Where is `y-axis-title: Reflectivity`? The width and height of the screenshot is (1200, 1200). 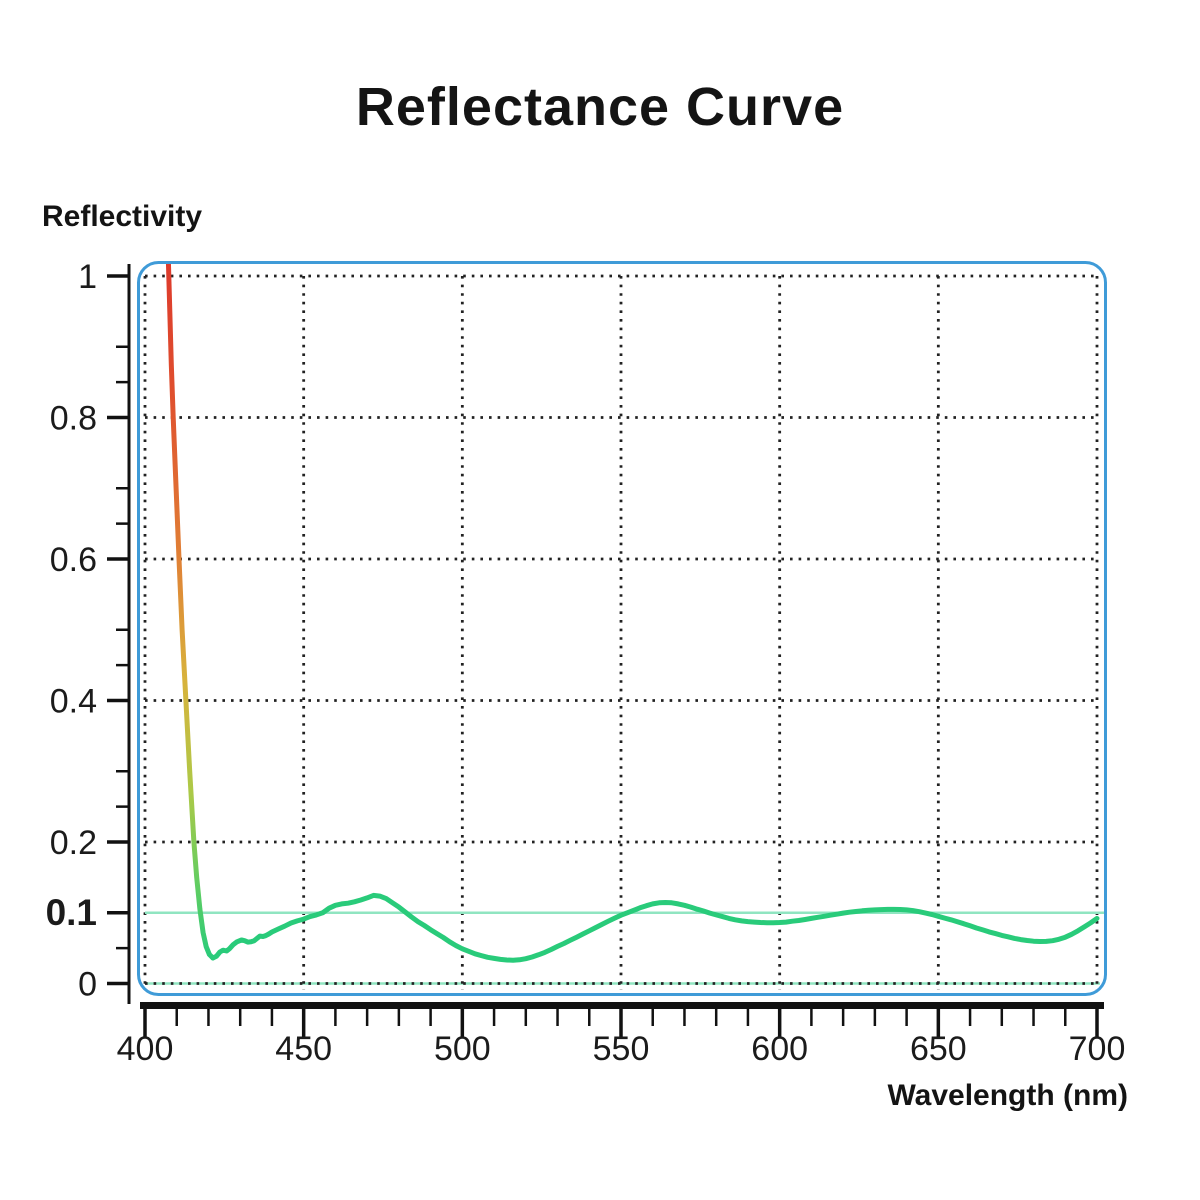
y-axis-title: Reflectivity is located at coordinates (122, 216).